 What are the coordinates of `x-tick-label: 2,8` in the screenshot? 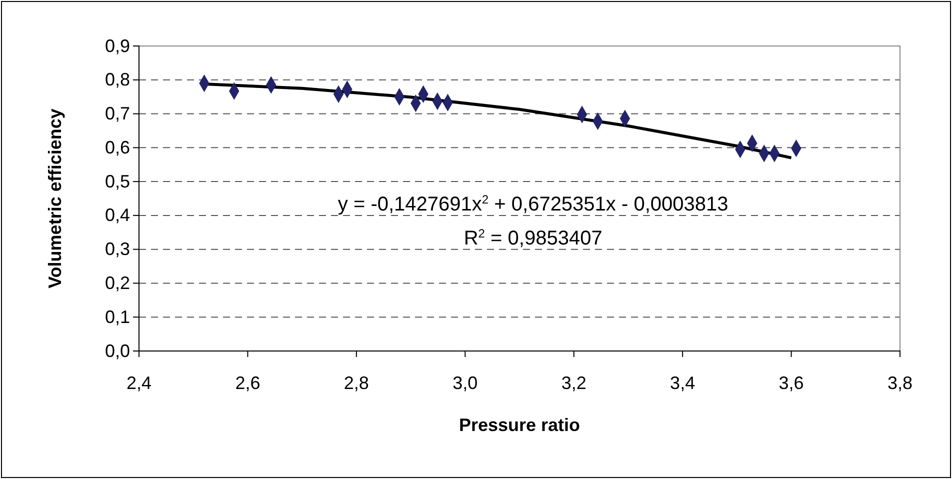 It's located at (356, 382).